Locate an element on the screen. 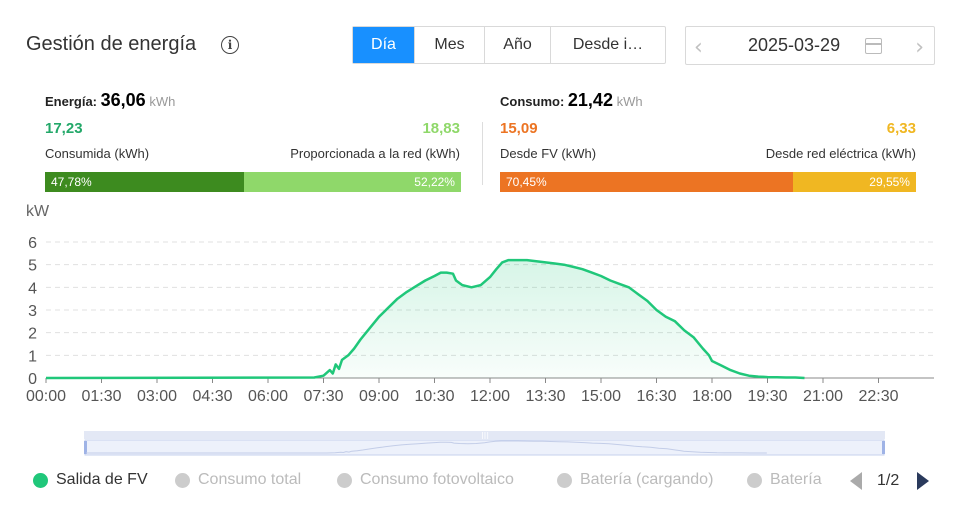  legend-item-pv-output: Salida de FV is located at coordinates (90, 480).